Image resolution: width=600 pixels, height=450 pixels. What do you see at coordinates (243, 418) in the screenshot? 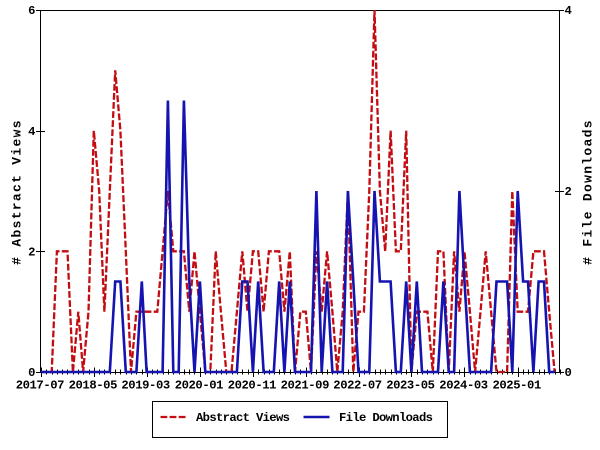
I see `svg-text: Abstract Views` at bounding box center [243, 418].